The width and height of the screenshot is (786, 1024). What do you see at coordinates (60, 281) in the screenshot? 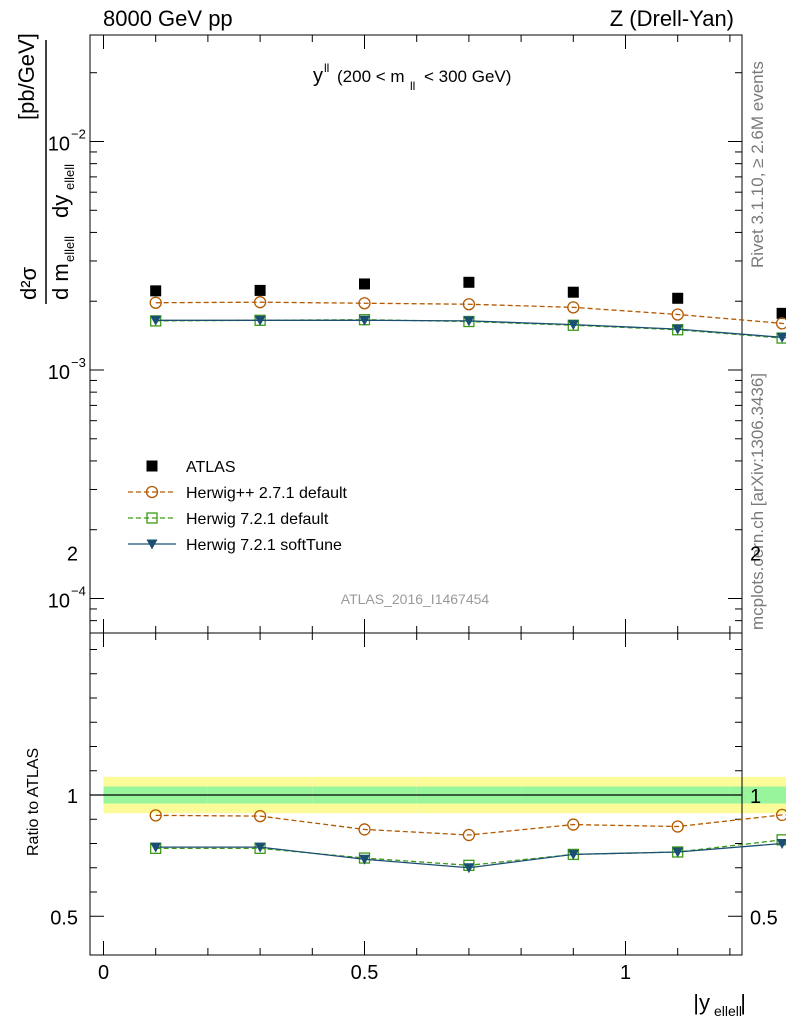
I see `y-axis-label-den: d m` at bounding box center [60, 281].